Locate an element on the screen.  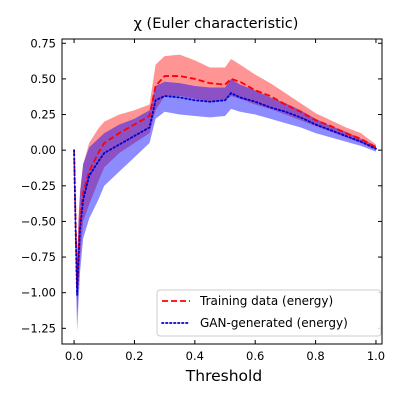
y-tick-label: −1.25 is located at coordinates (38, 328).